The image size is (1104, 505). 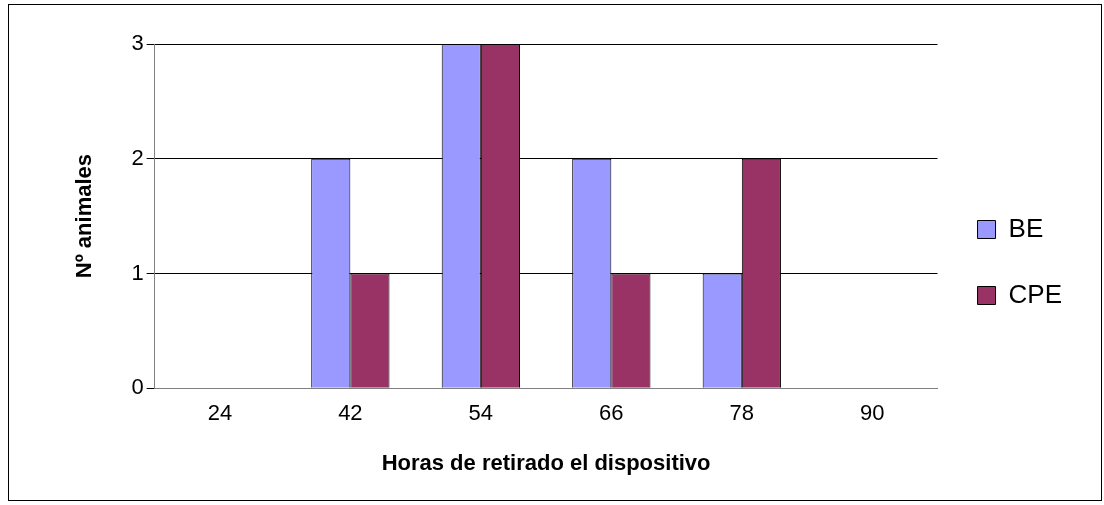 What do you see at coordinates (481, 413) in the screenshot?
I see `x-tick-label: 54` at bounding box center [481, 413].